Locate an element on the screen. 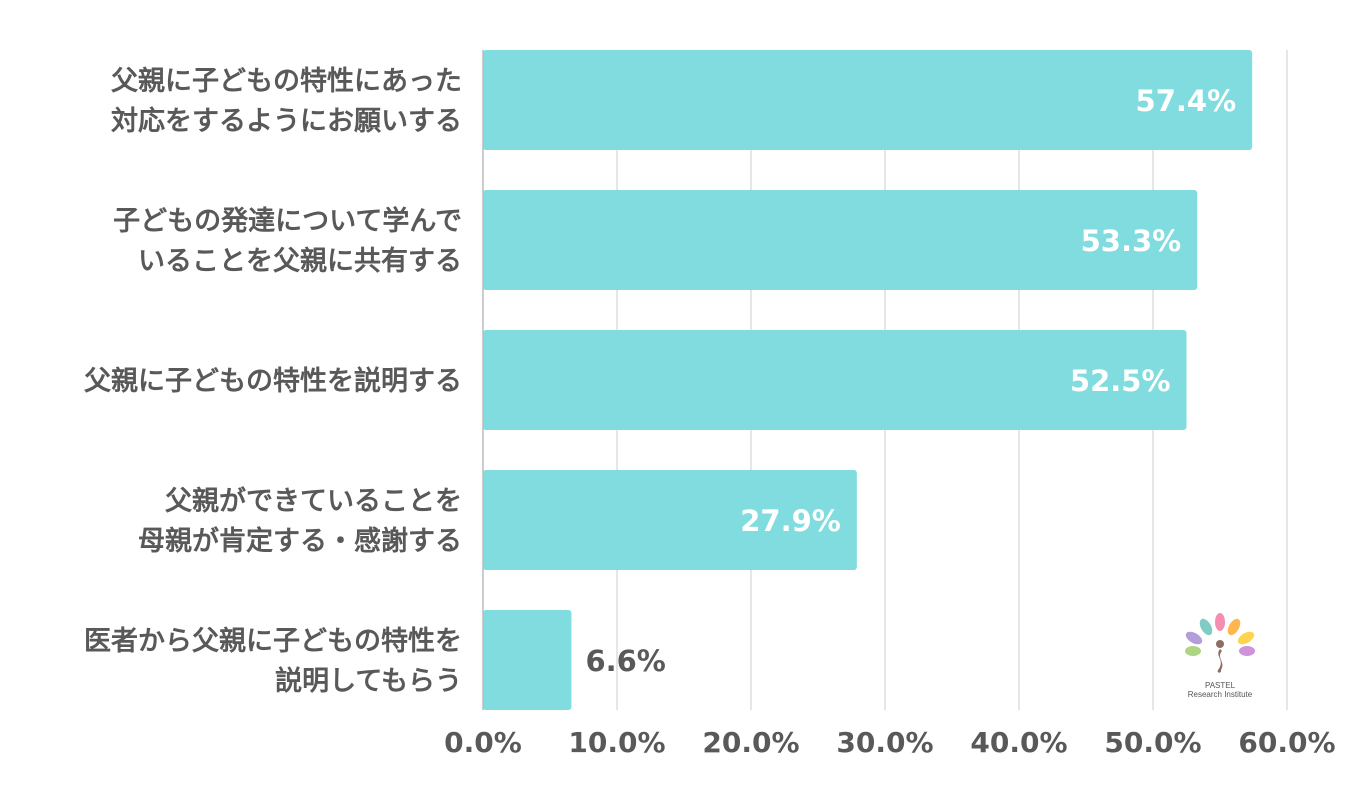 The image size is (1366, 804). x-tick-label: 40.0% is located at coordinates (1018, 742).